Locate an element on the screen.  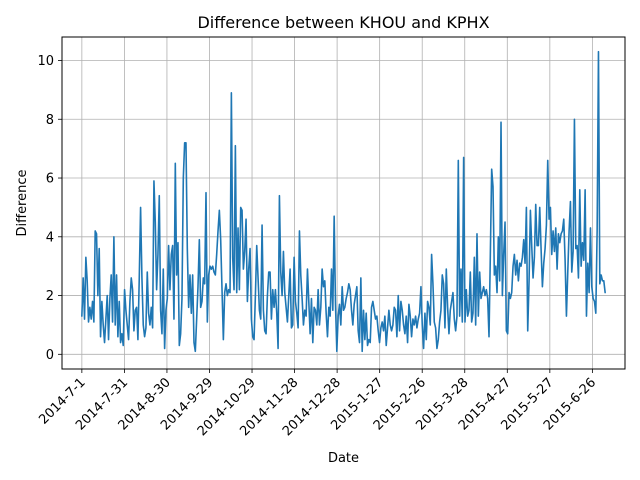
y-tick-label: 2 is located at coordinates (50, 296).